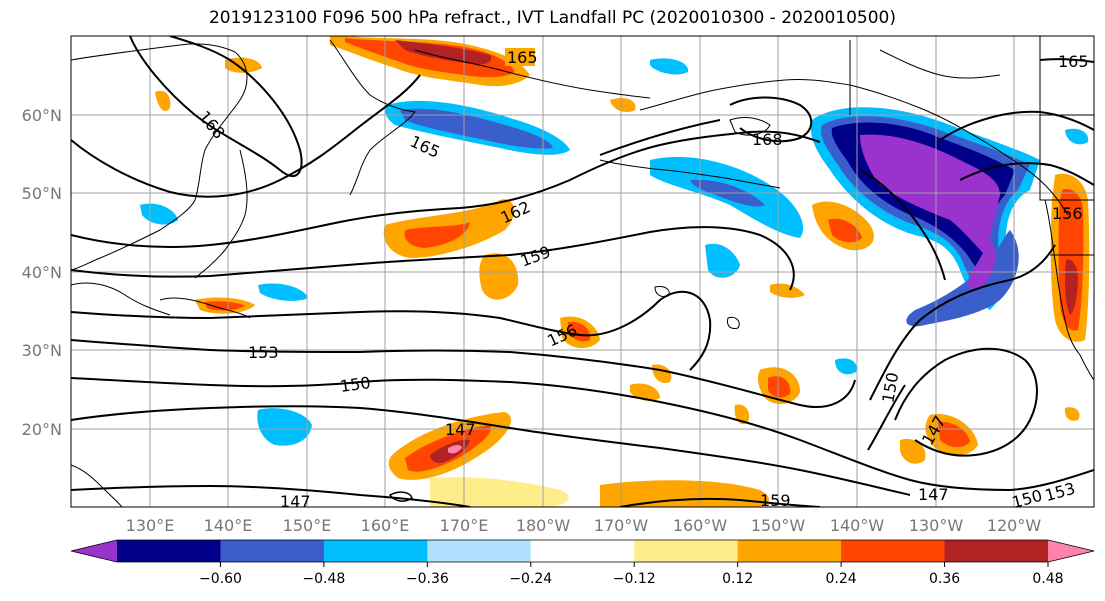  I want to click on contour-150-east, so click(962, 322).